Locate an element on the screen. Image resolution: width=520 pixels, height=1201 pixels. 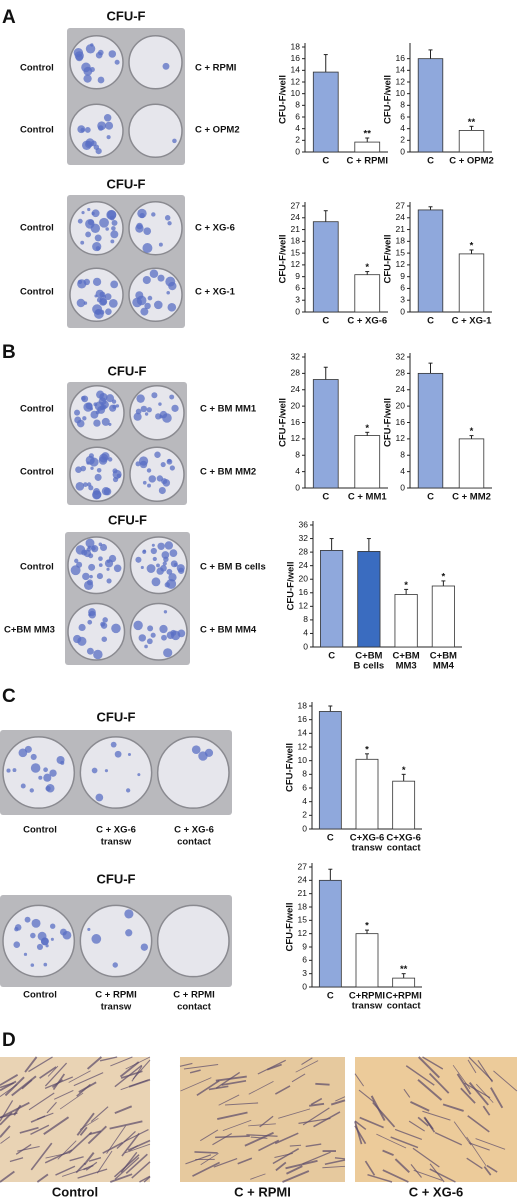
plate-label: C + BM B cells is located at coordinates (233, 567).